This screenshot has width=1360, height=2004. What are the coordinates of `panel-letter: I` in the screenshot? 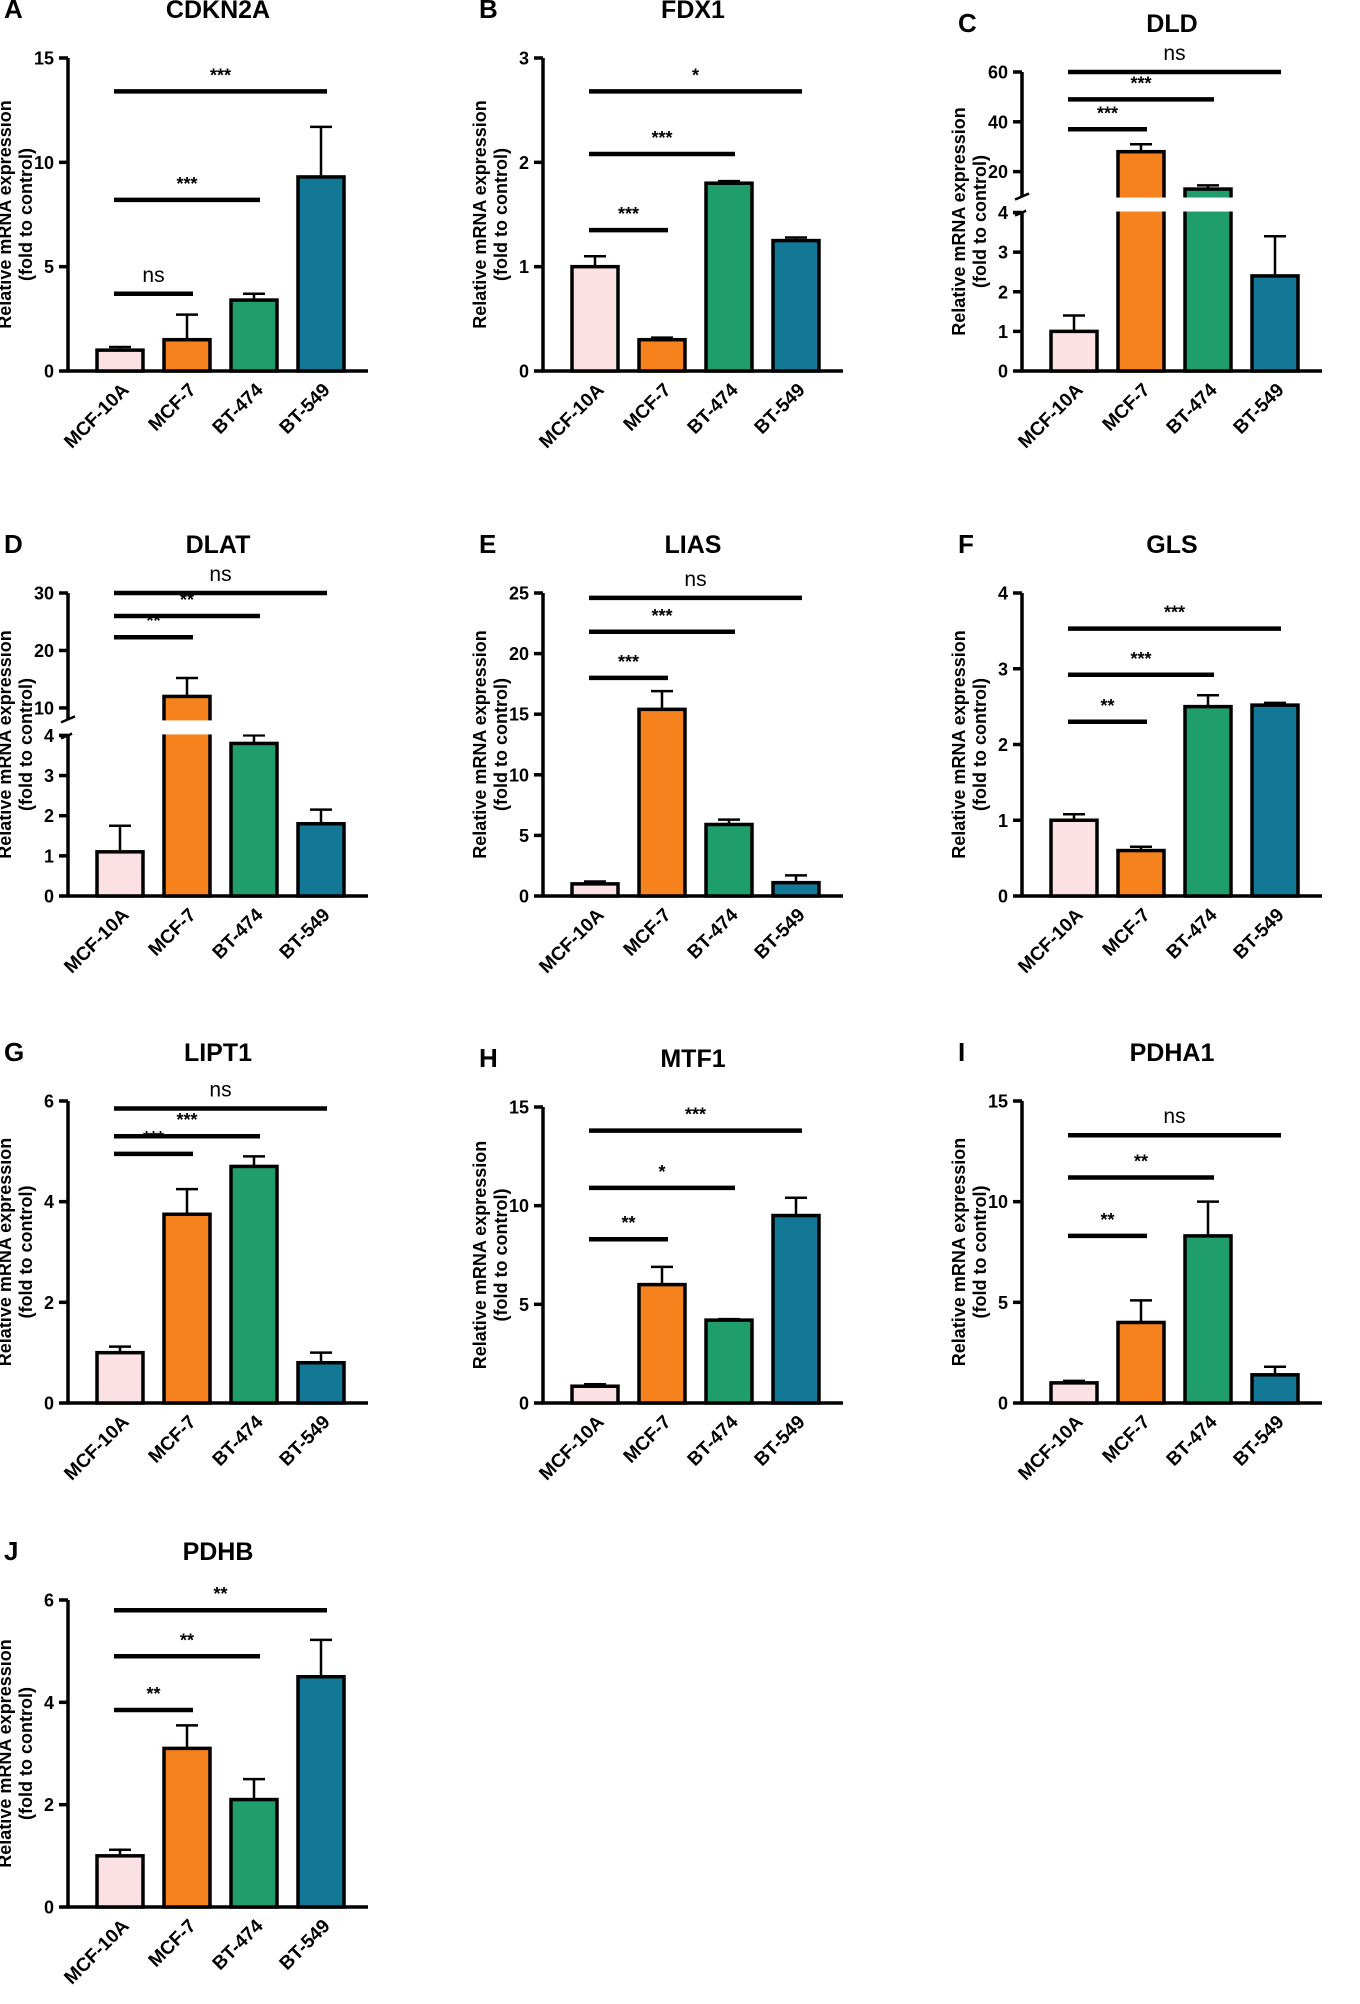 It's located at (961, 1052).